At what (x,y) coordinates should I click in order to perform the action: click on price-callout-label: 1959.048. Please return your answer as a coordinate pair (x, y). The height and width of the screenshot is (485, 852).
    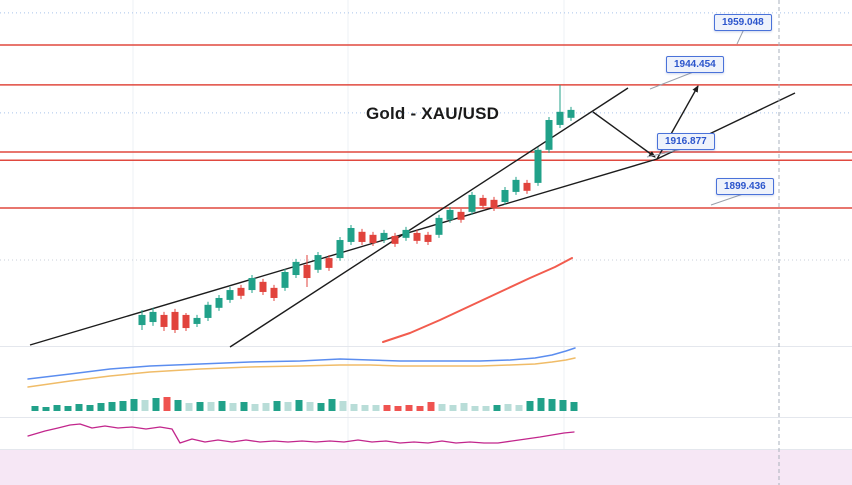
    Looking at the image, I should click on (743, 22).